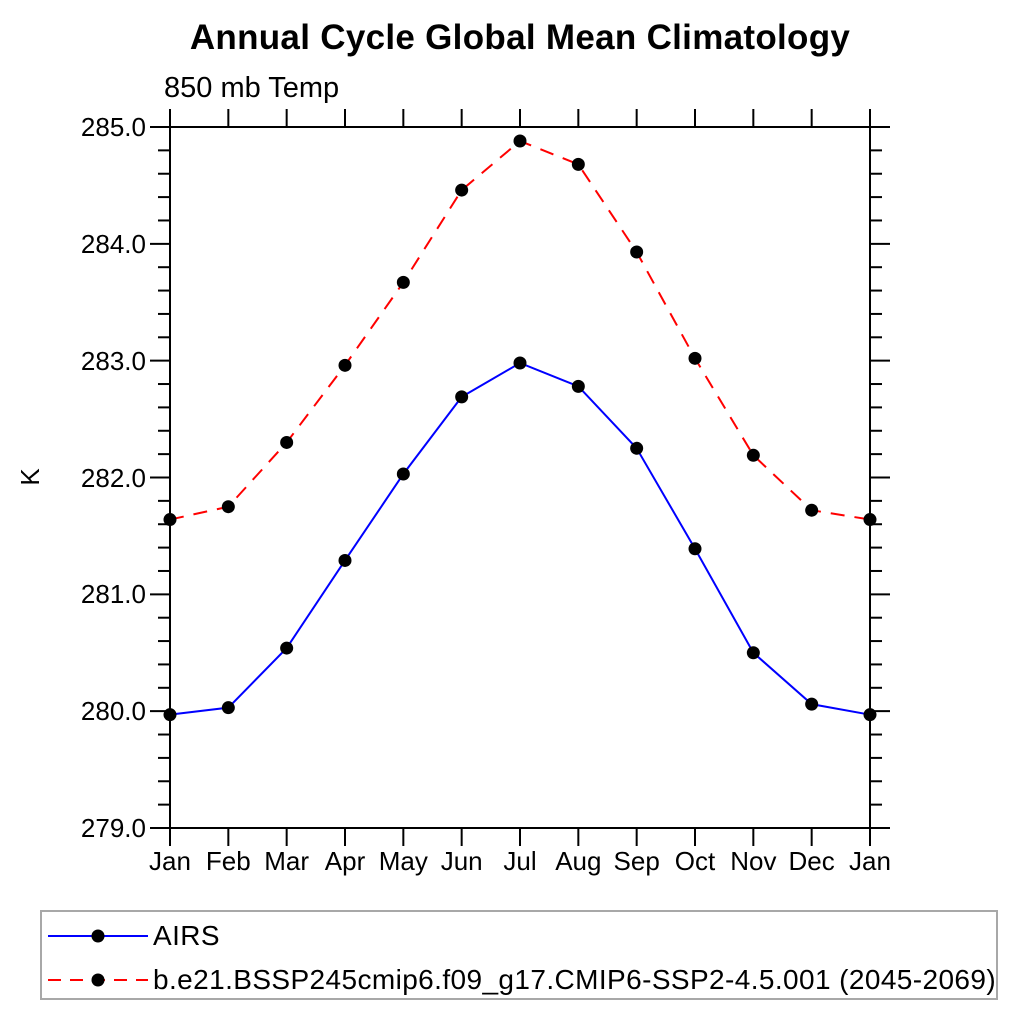 This screenshot has height=1024, width=1024. What do you see at coordinates (578, 861) in the screenshot?
I see `x-tick-label: Aug` at bounding box center [578, 861].